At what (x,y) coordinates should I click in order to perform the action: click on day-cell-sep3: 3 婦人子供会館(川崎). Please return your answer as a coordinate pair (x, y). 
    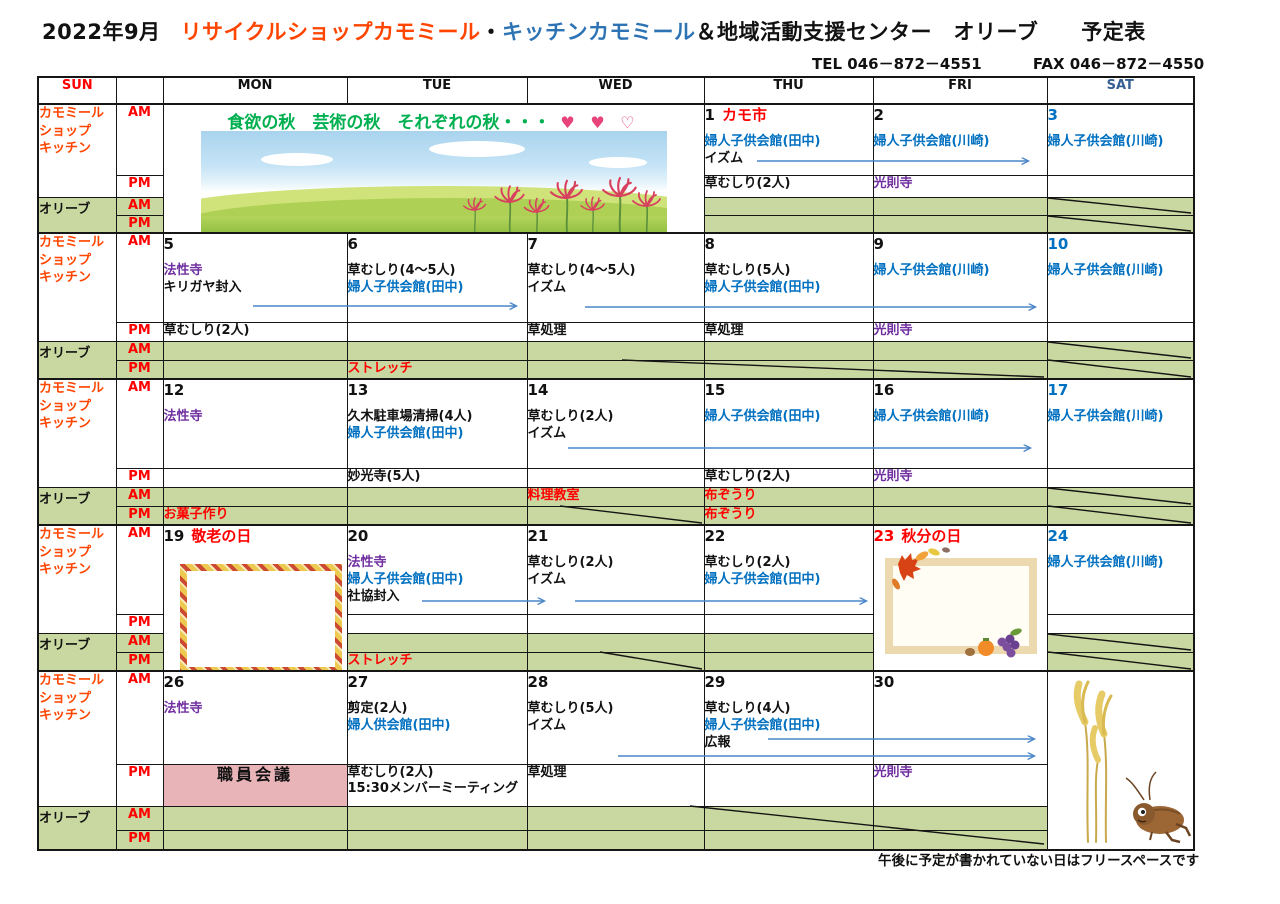
    Looking at the image, I should click on (1120, 139).